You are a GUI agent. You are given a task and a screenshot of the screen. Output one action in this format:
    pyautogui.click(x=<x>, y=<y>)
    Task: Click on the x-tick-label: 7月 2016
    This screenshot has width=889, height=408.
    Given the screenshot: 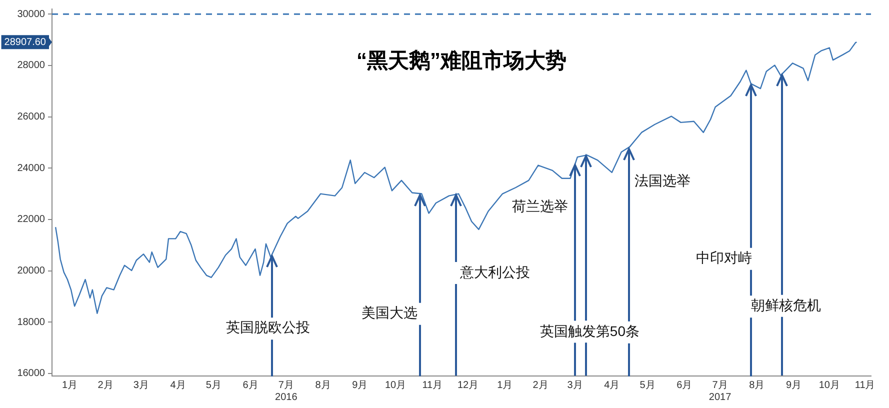 What is the action you would take?
    pyautogui.click(x=286, y=391)
    